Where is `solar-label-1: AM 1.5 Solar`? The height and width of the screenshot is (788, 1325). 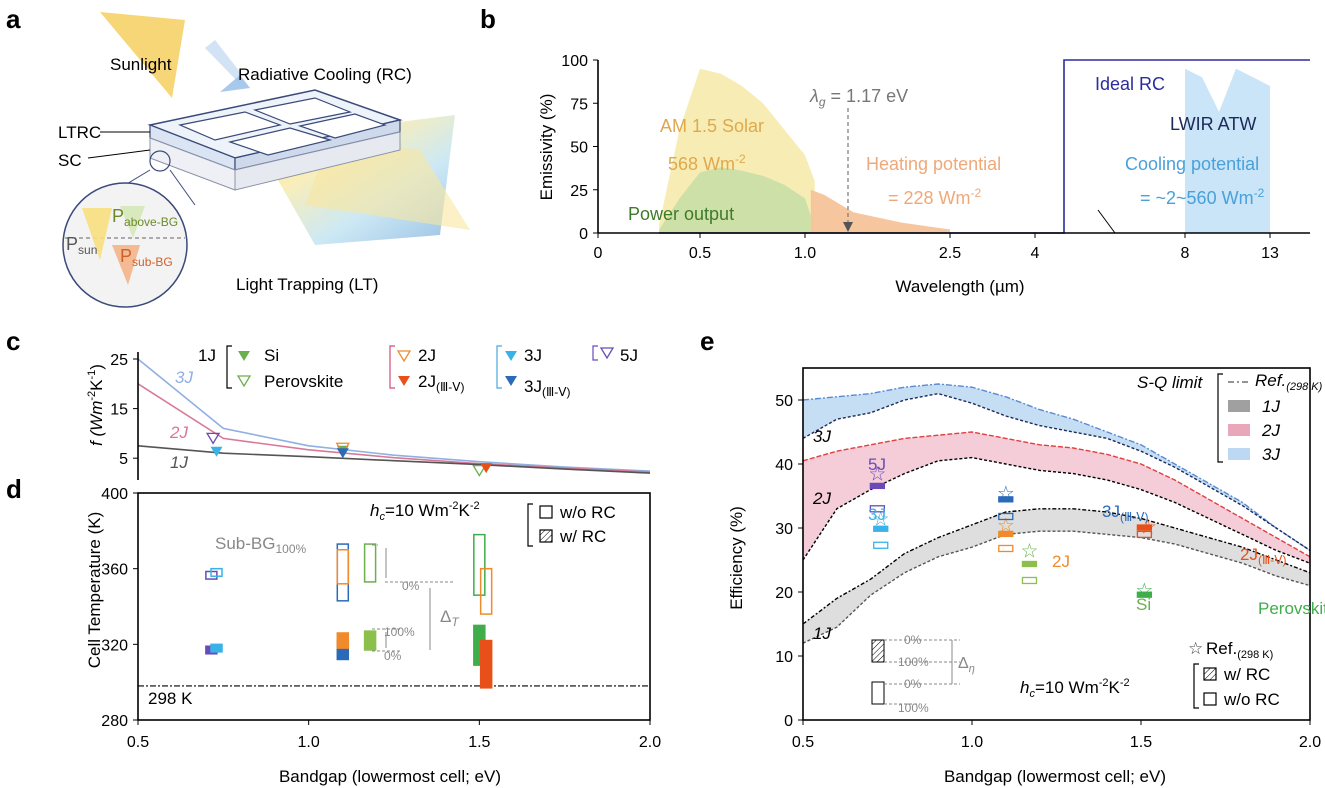
solar-label-1: AM 1.5 Solar is located at coordinates (712, 126).